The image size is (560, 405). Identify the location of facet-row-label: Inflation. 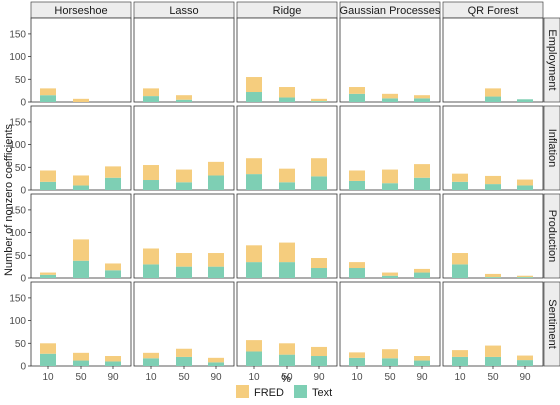
(552, 148).